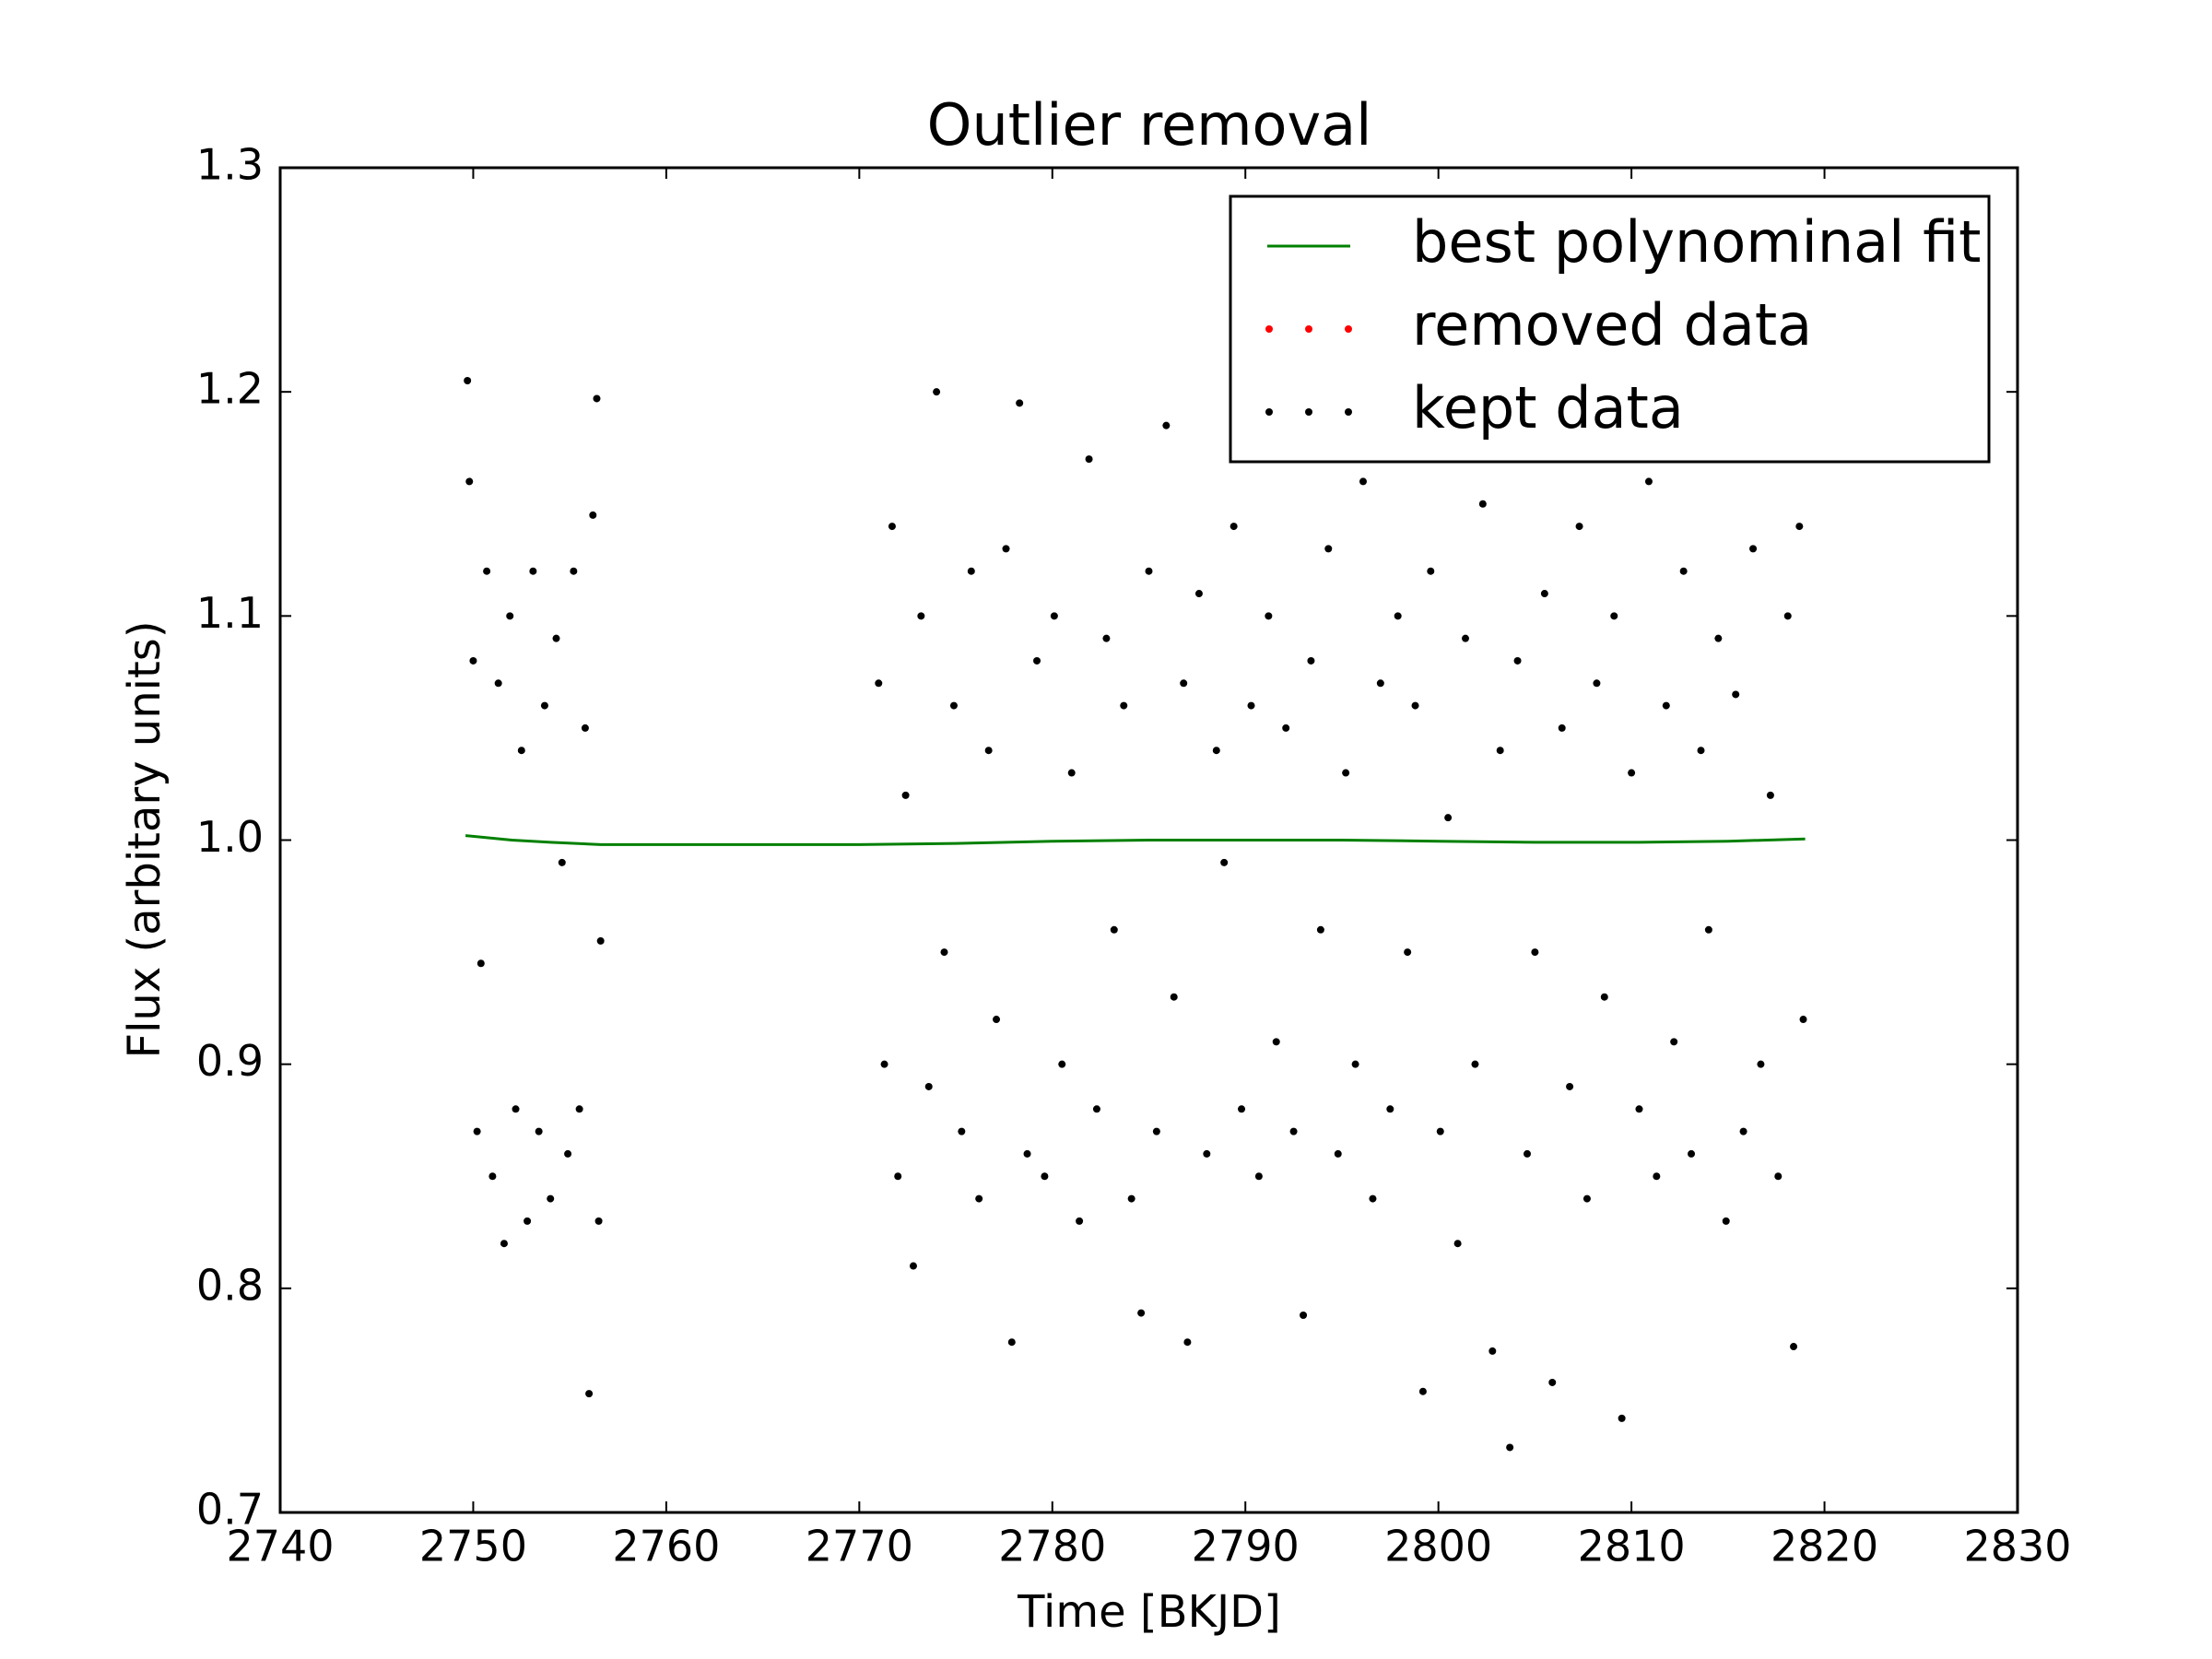 The image size is (2212, 1659). I want to click on legend-box, so click(1610, 329).